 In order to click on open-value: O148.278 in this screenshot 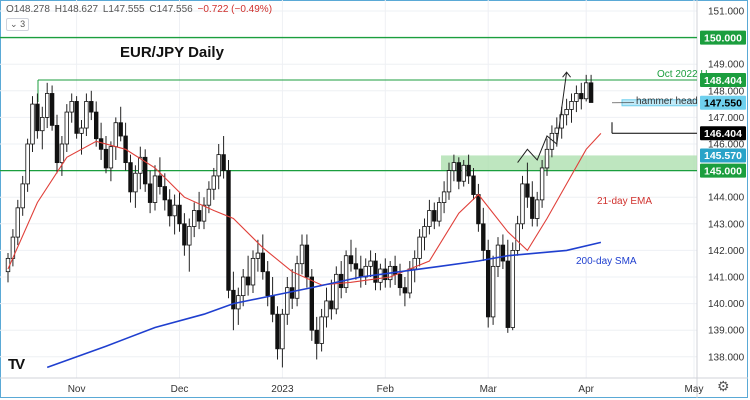, I will do `click(28, 9)`.